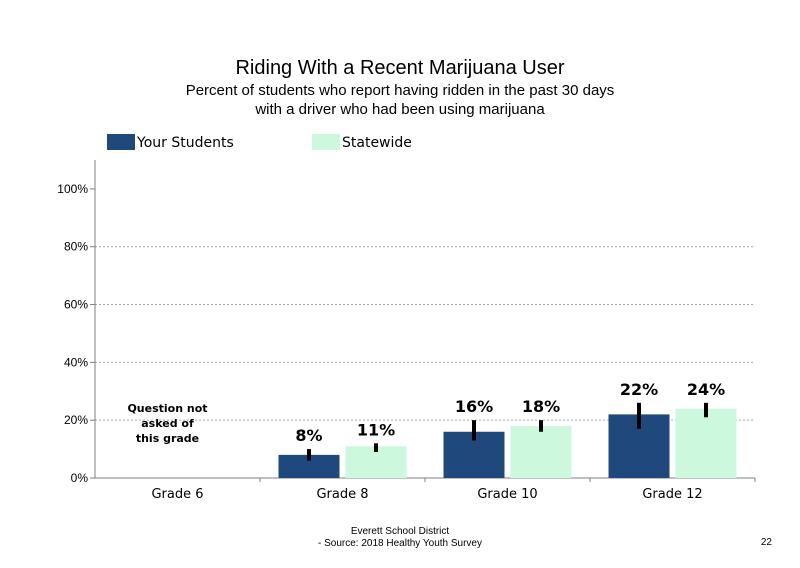  What do you see at coordinates (376, 429) in the screenshot?
I see `data-label: 11%` at bounding box center [376, 429].